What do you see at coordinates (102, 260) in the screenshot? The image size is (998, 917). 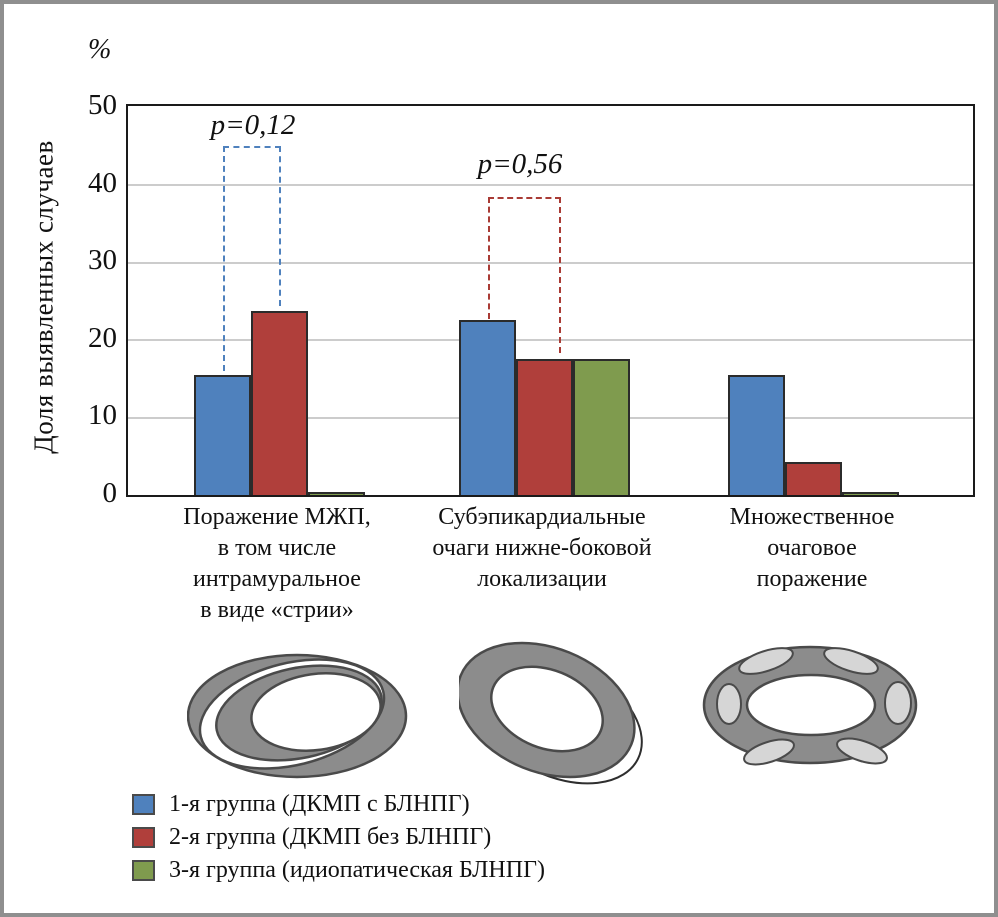 I see `y-tick-30: 30` at bounding box center [102, 260].